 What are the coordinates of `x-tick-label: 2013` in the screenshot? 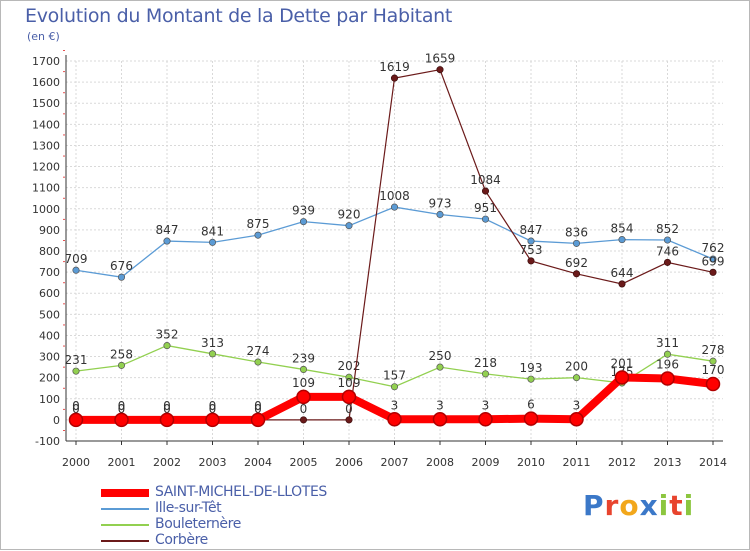 It's located at (668, 462).